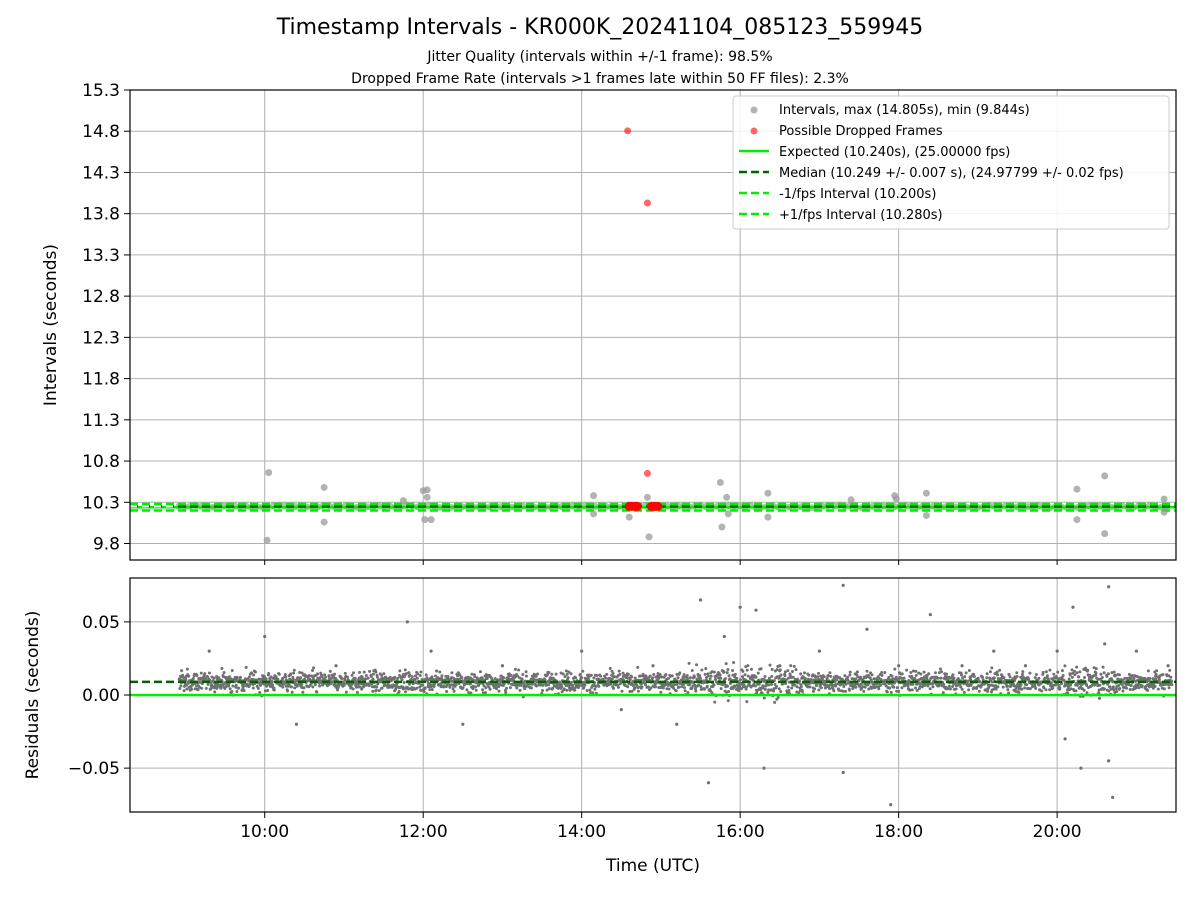  I want to click on legend-label-intervals: Intervals, max (14.805s), min (9.844s), so click(904, 110).